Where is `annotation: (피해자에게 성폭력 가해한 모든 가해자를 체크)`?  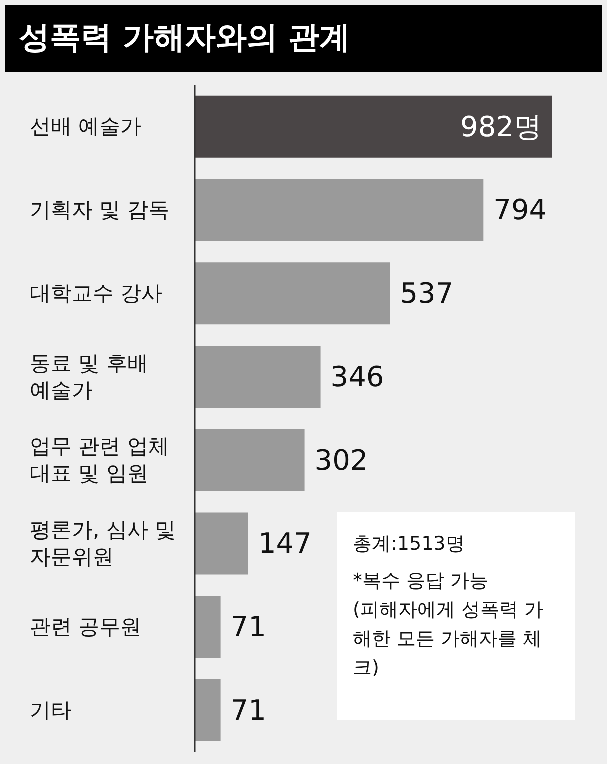 annotation: (피해자에게 성폭력 가해한 모든 가해자를 체크) is located at coordinates (448, 639).